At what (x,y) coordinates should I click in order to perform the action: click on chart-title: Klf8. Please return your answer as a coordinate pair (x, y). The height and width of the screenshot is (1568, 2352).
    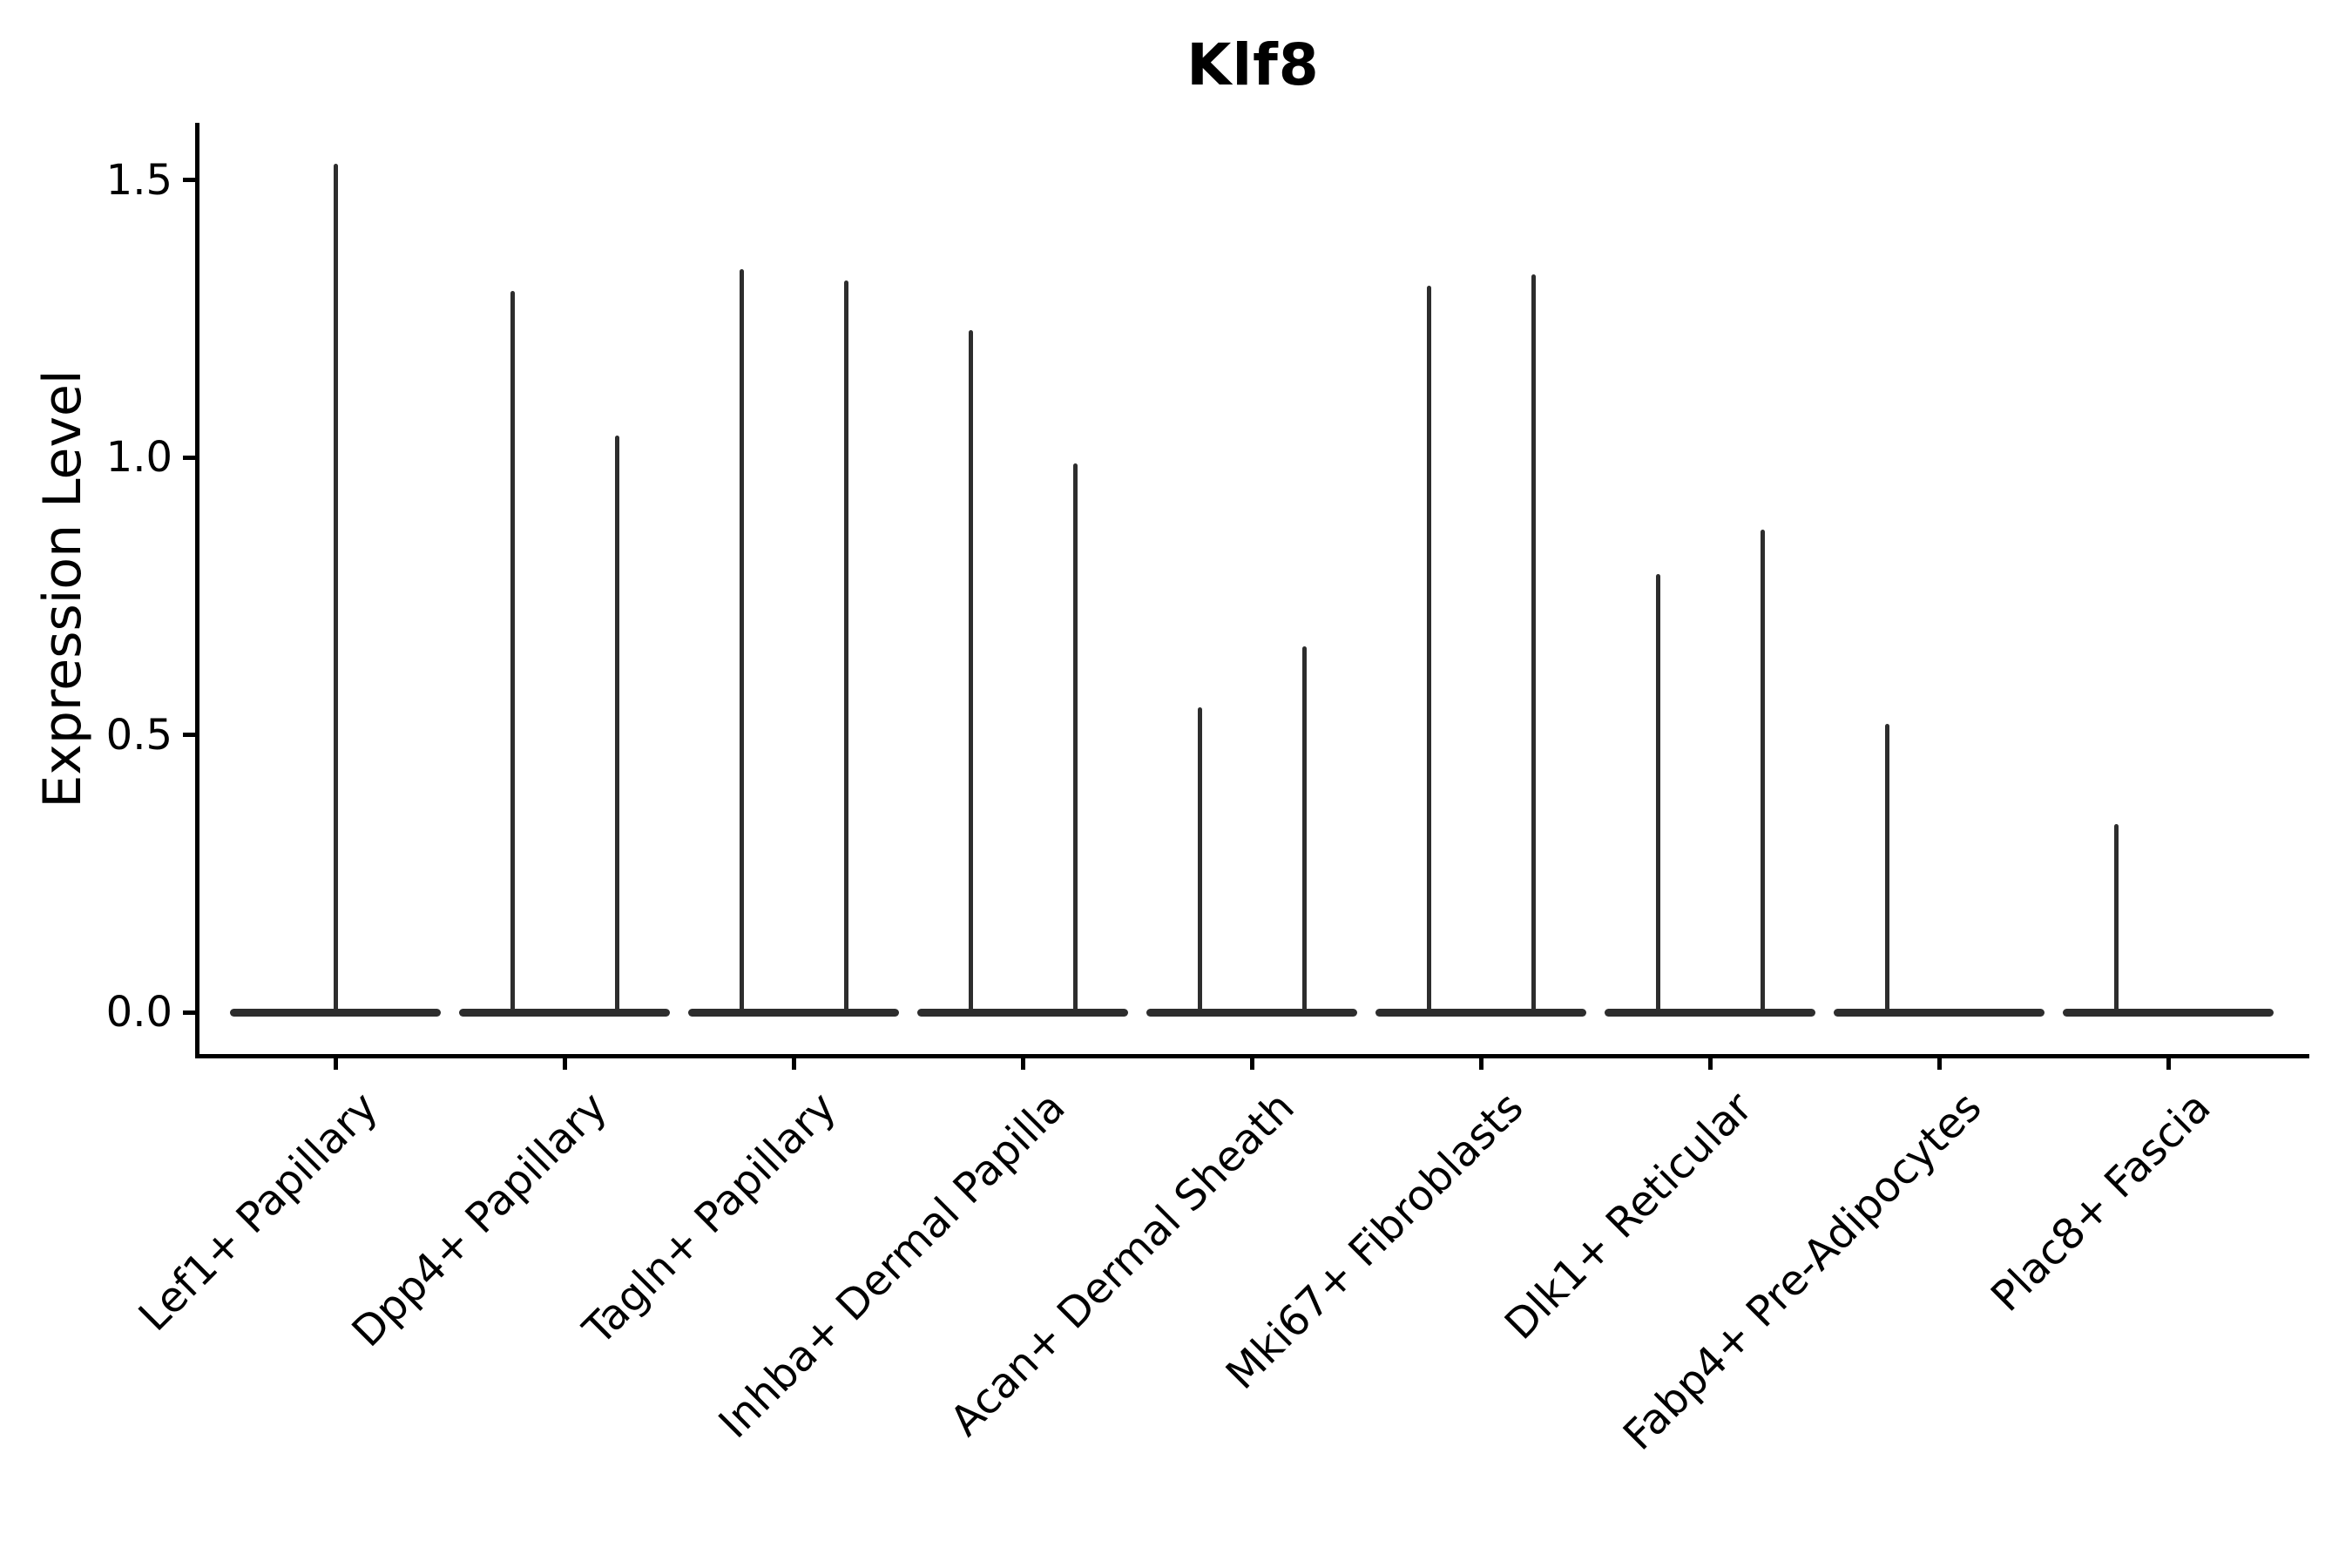
    Looking at the image, I should click on (1253, 64).